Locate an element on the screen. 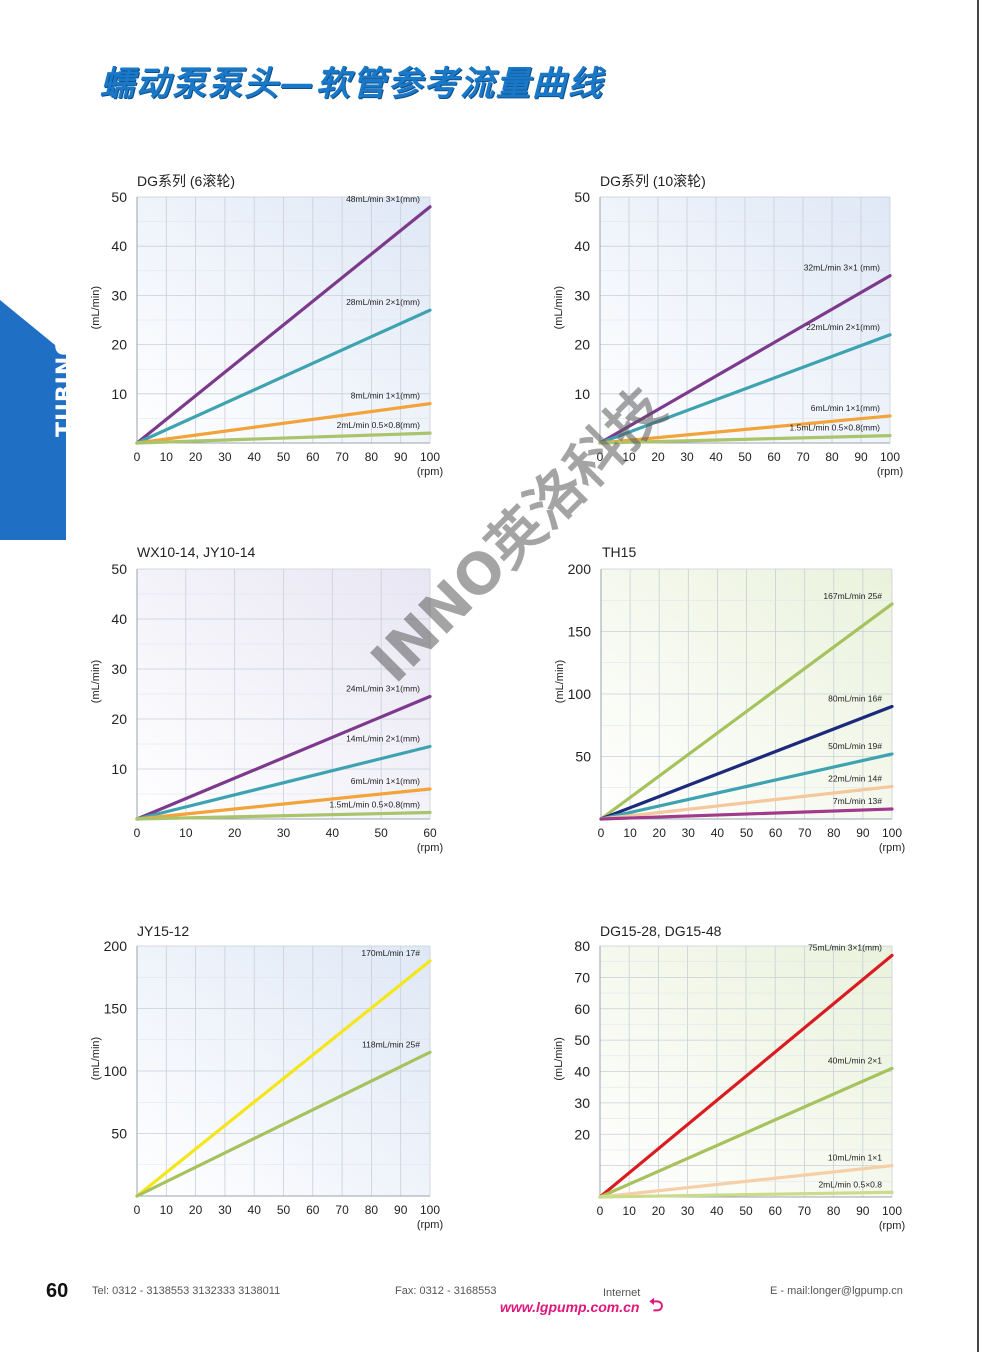 The image size is (990, 1352). chart-title-wx: WX10-14, JY10-14 is located at coordinates (196, 552).